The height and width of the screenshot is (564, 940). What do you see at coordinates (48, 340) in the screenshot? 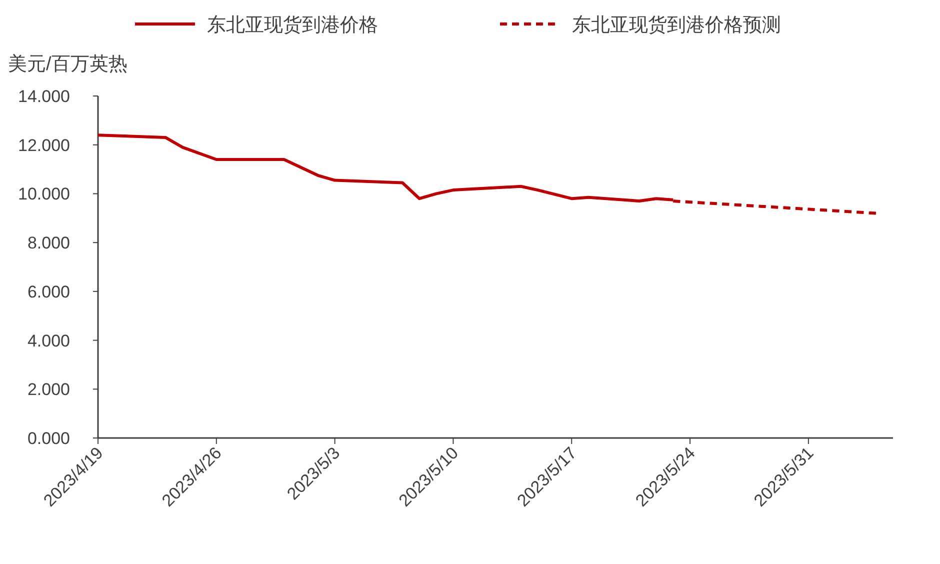
I see `y-tick-label: 4.000` at bounding box center [48, 340].